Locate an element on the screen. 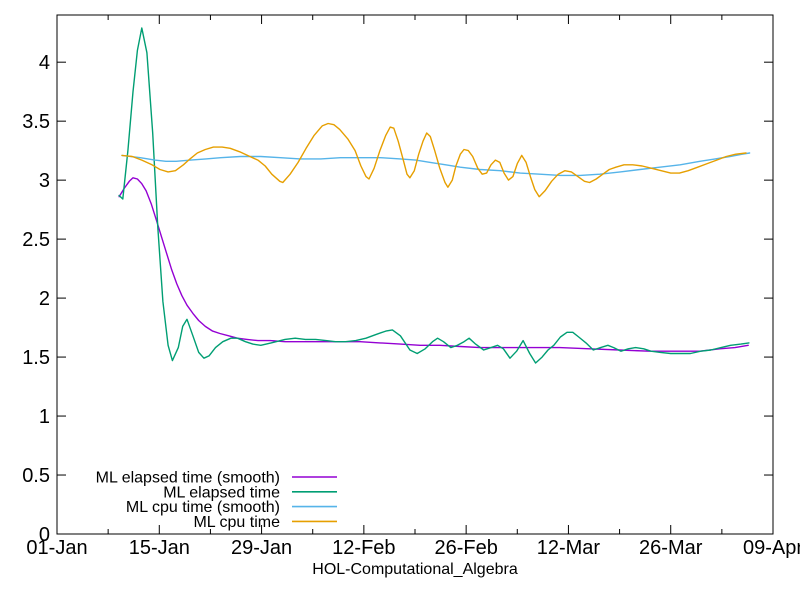  x-tick-label: 26-Feb is located at coordinates (465, 548).